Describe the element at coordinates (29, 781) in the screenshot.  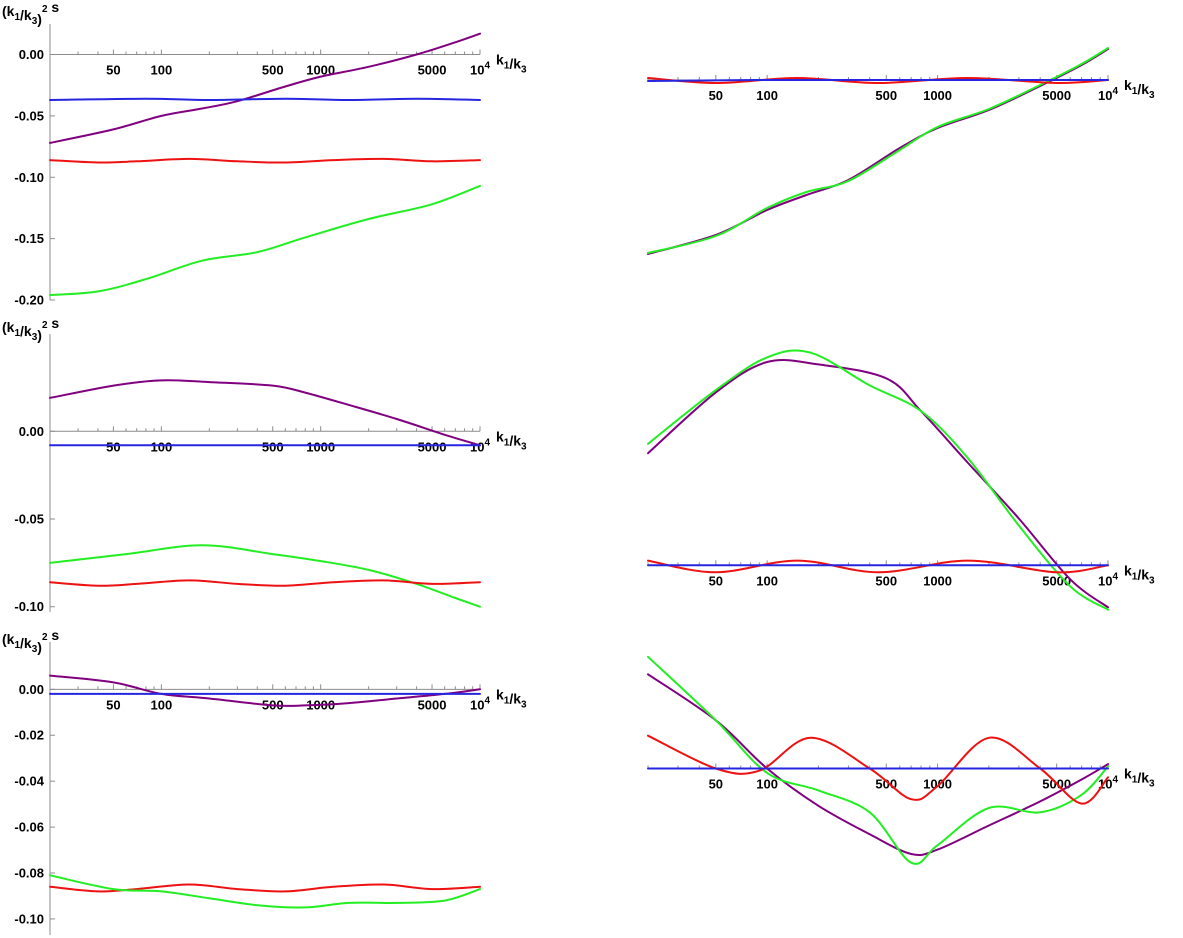
I see `y-tick-label: -0.04` at that location.